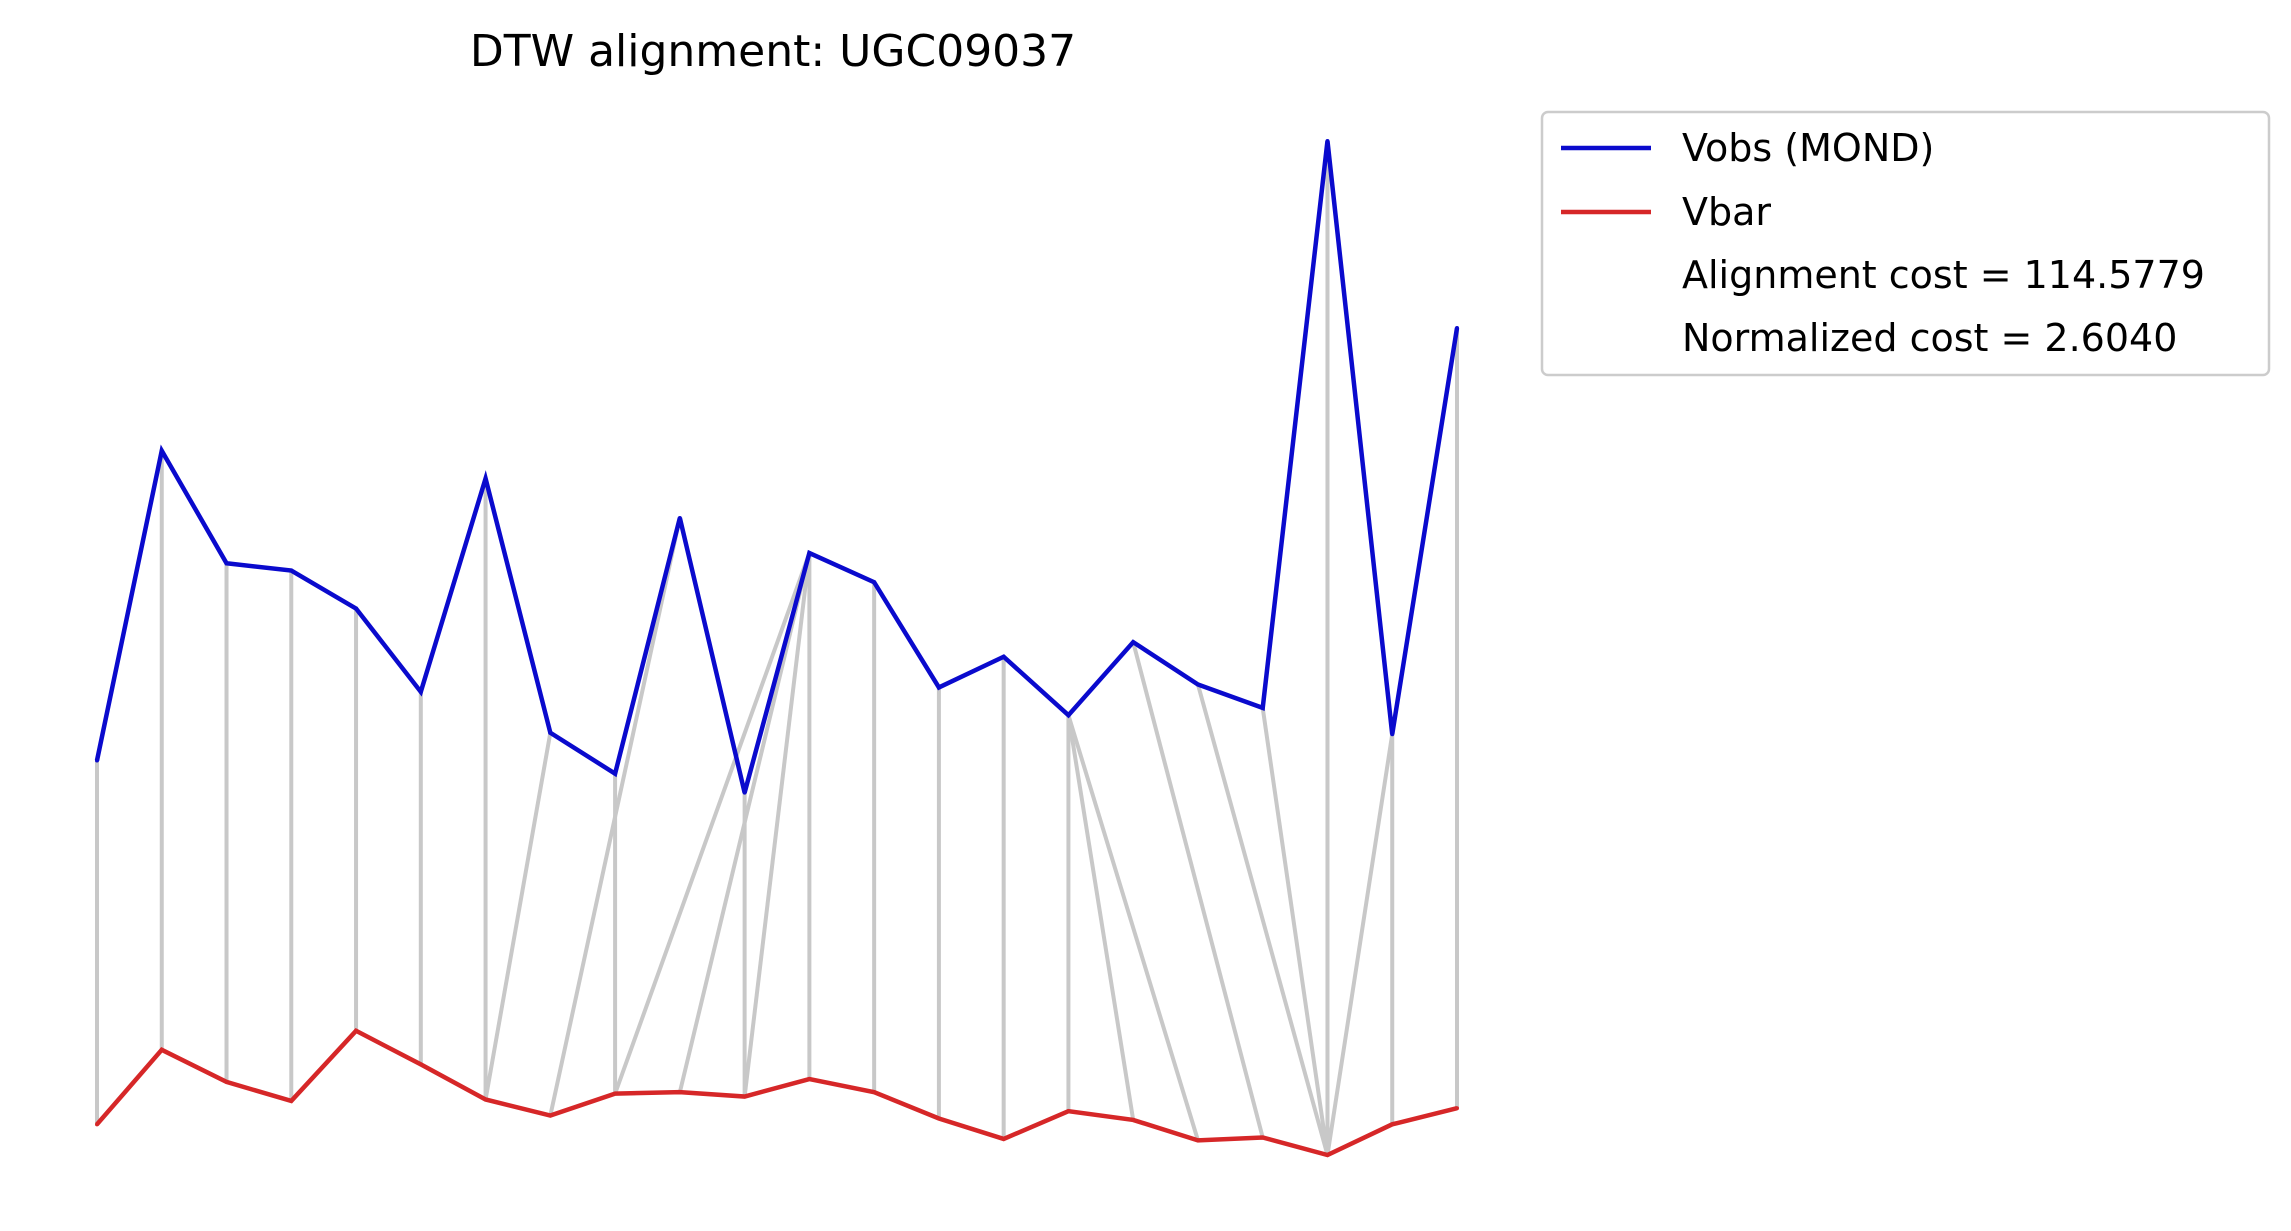 The image size is (2291, 1231). I want to click on legend-label-2: Alignment cost = 114.5779, so click(1943, 275).